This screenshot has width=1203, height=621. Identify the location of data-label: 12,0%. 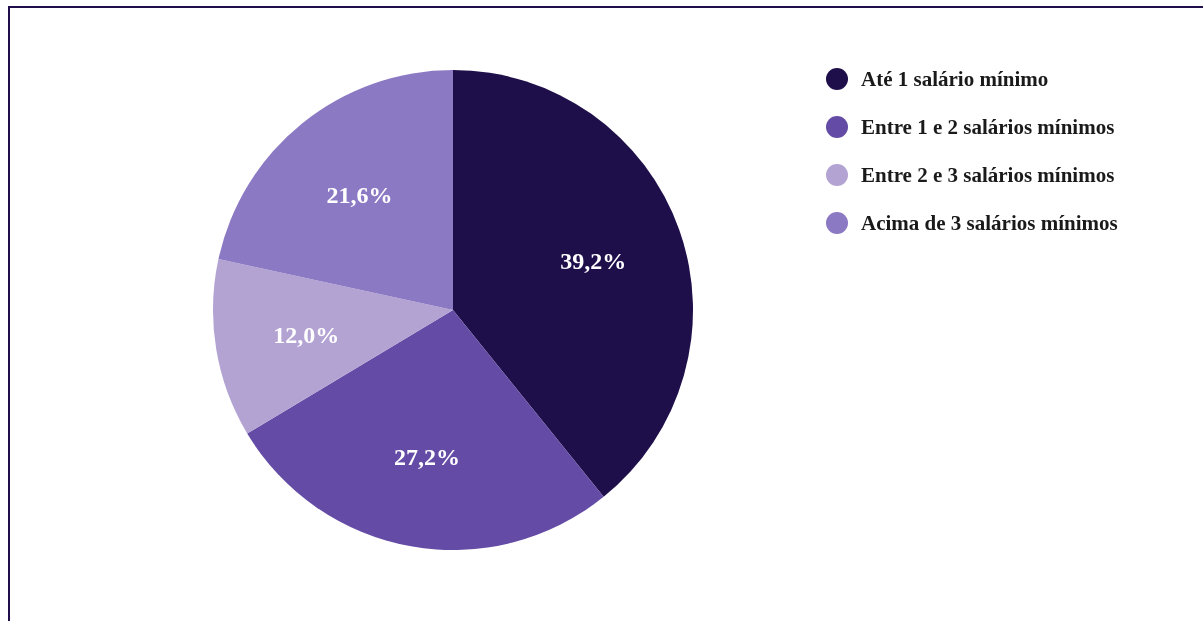
(306, 334).